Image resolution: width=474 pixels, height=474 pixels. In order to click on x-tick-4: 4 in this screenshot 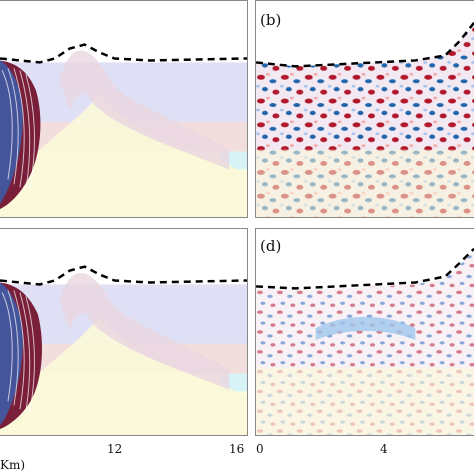, I will do `click(384, 449)`.